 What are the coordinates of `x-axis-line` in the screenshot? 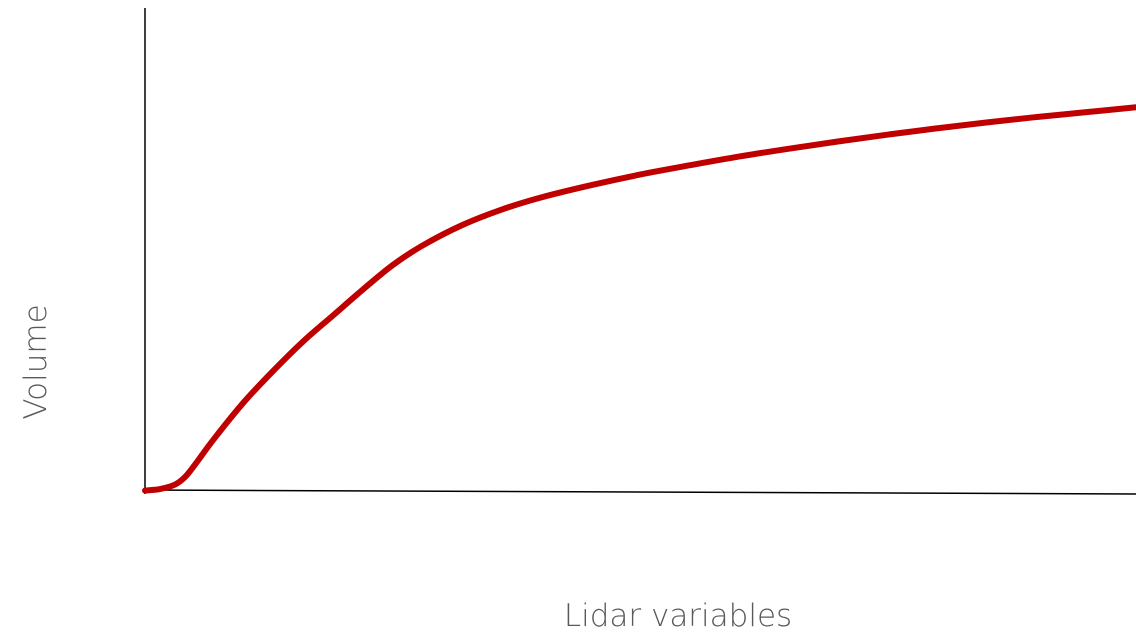 It's located at (640, 492).